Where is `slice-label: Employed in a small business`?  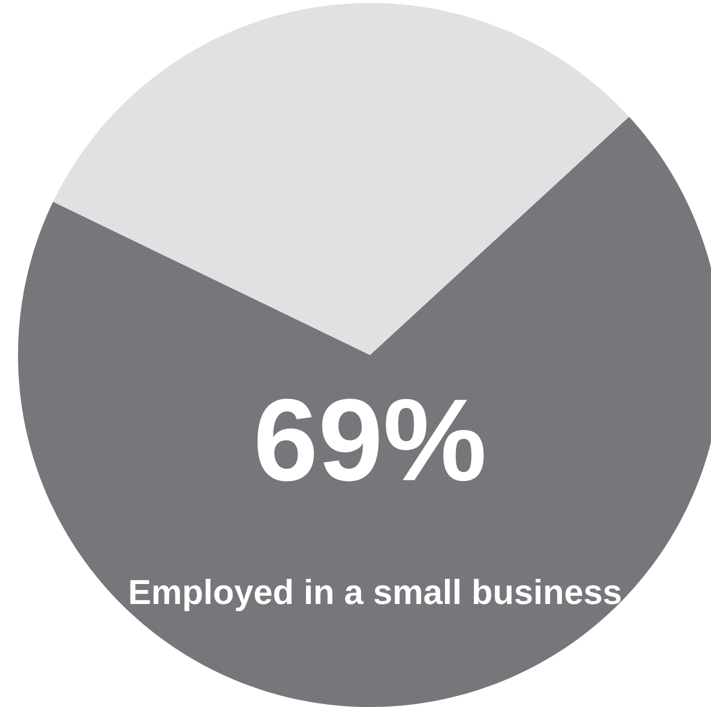 slice-label: Employed in a small business is located at coordinates (375, 595).